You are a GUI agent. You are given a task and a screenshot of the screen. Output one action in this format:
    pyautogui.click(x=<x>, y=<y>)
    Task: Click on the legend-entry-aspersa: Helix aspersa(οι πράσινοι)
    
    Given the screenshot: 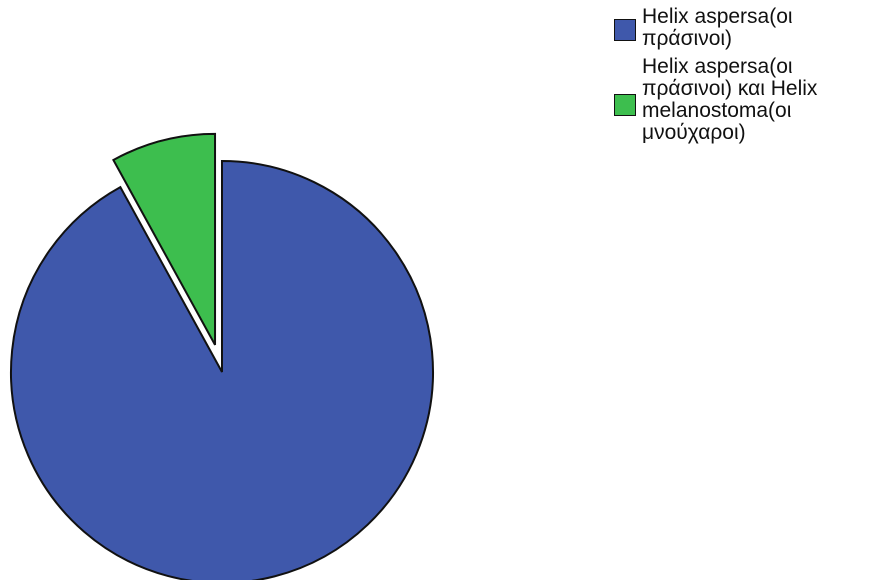 What is the action you would take?
    pyautogui.click(x=742, y=28)
    